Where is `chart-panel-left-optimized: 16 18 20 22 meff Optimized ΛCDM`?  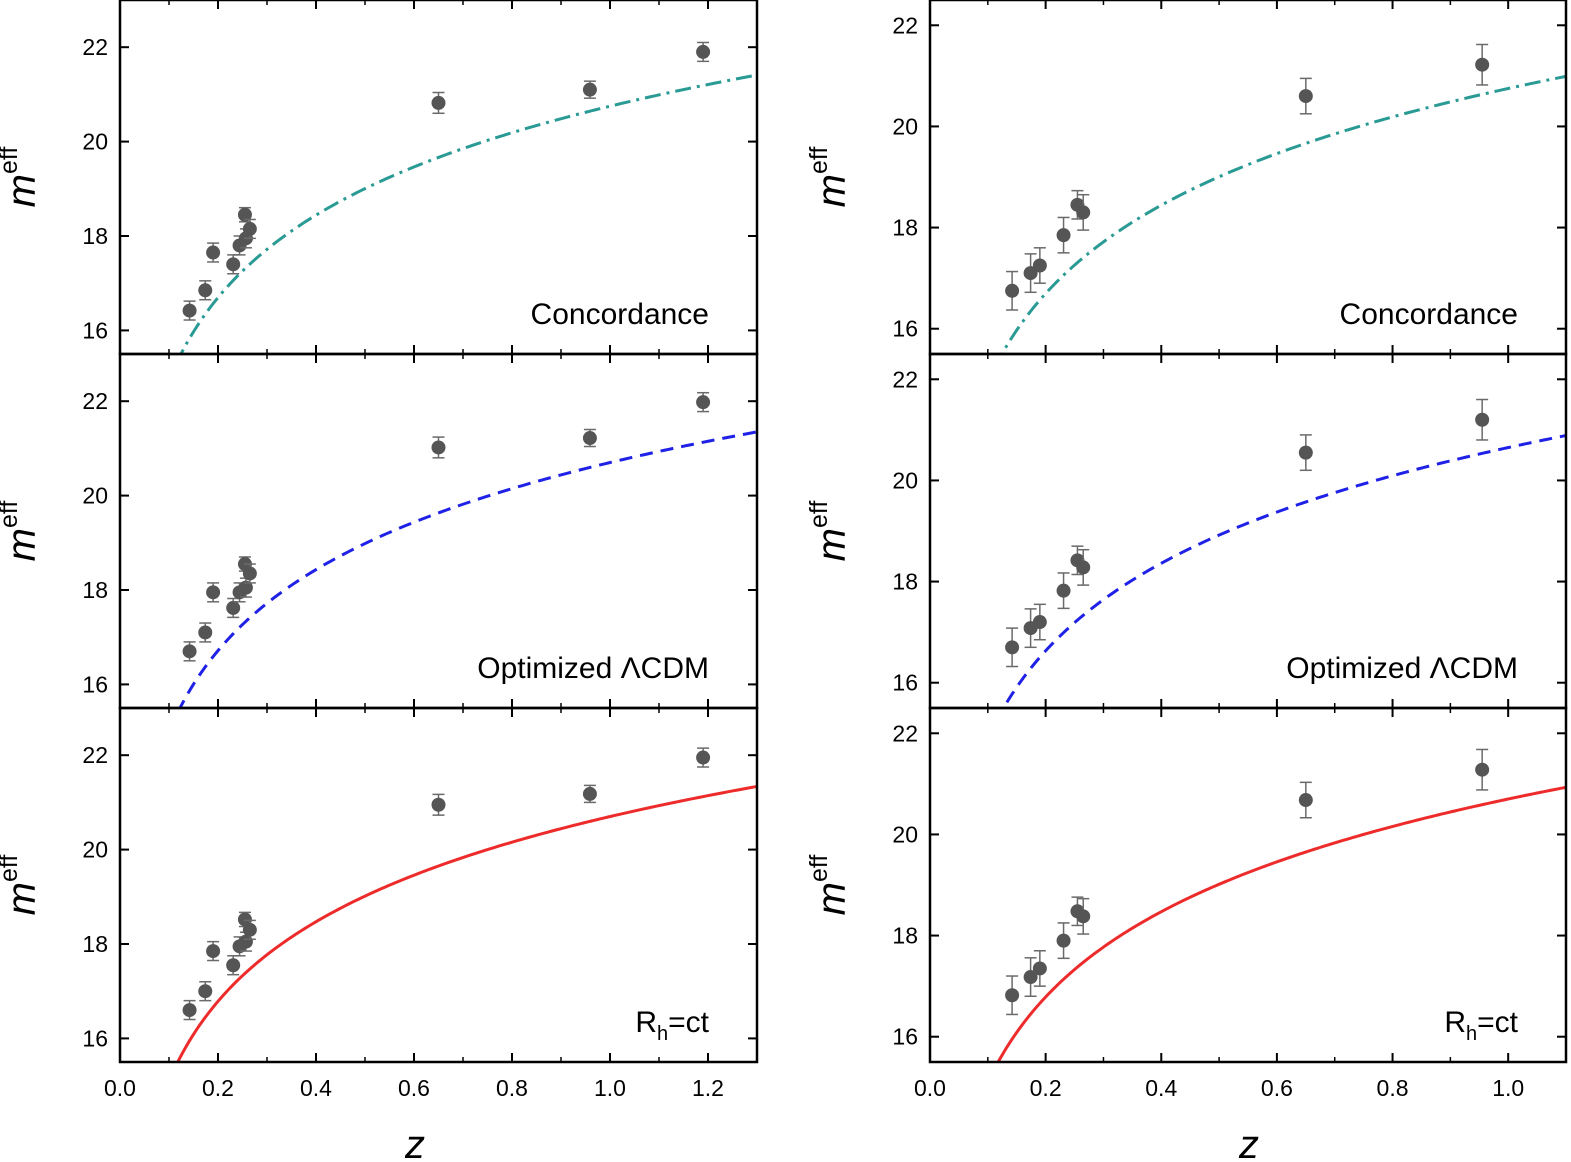
chart-panel-left-optimized: 16 18 20 22 meff Optimized ΛCDM is located at coordinates (379, 531).